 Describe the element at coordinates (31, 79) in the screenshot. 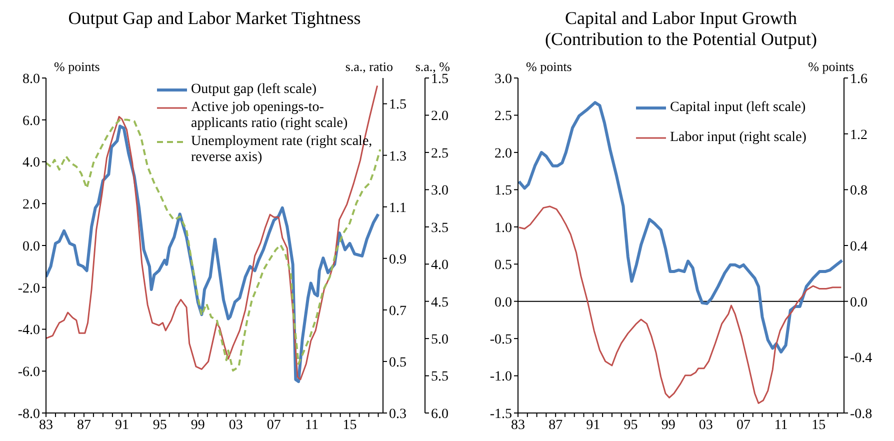

I see `y-tick-label: 8.0` at that location.